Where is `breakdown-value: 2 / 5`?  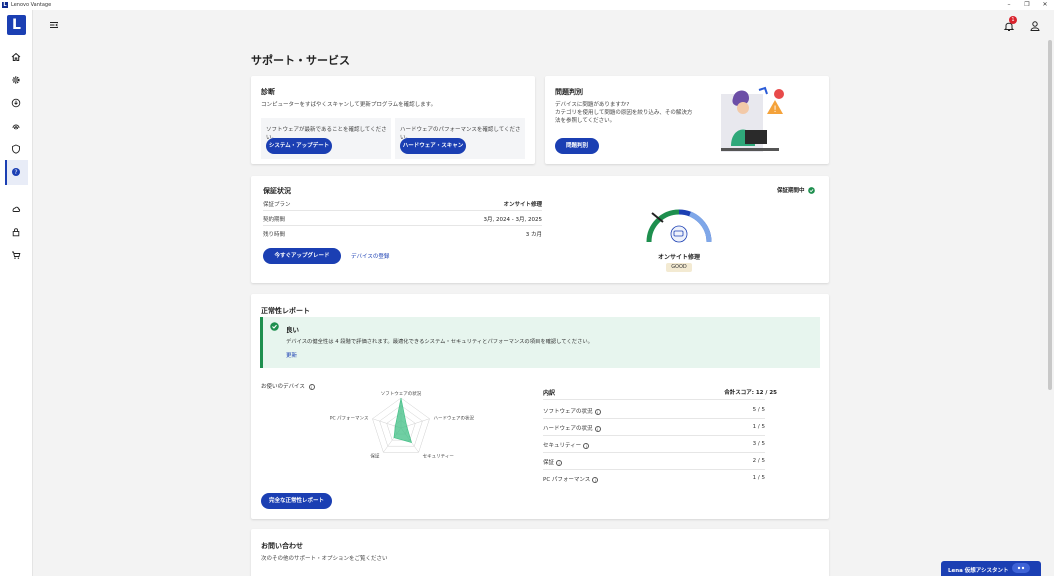 breakdown-value: 2 / 5 is located at coordinates (758, 461).